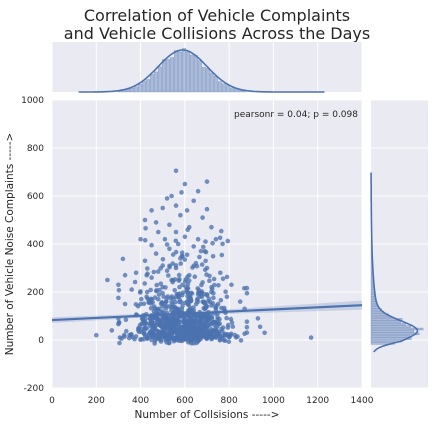 This screenshot has width=434, height=427. What do you see at coordinates (35, 293) in the screenshot?
I see `y-tick-label: 200` at bounding box center [35, 293].